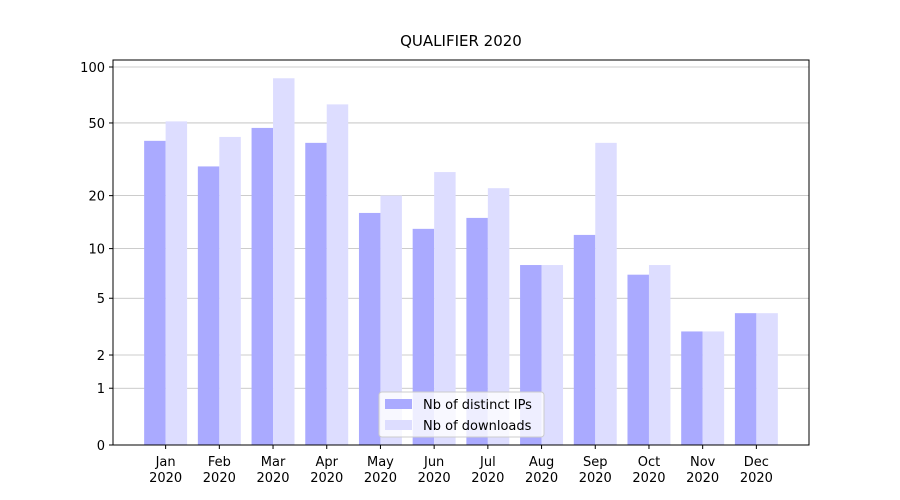  I want to click on chart-title: QUALIFIER 2020, so click(461, 41).